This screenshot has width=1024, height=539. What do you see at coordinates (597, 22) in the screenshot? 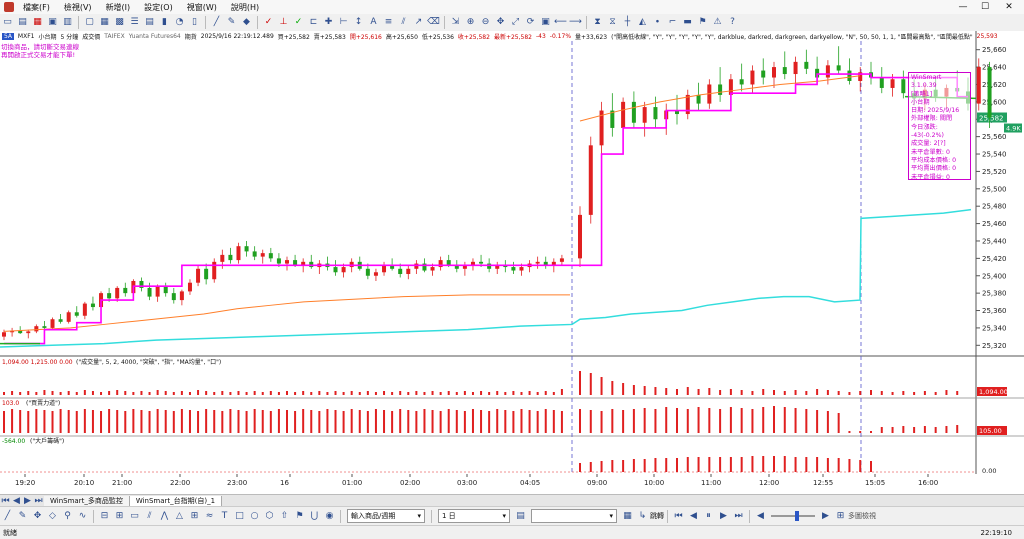
I see `candle-up-icon: ⧗` at bounding box center [597, 22].